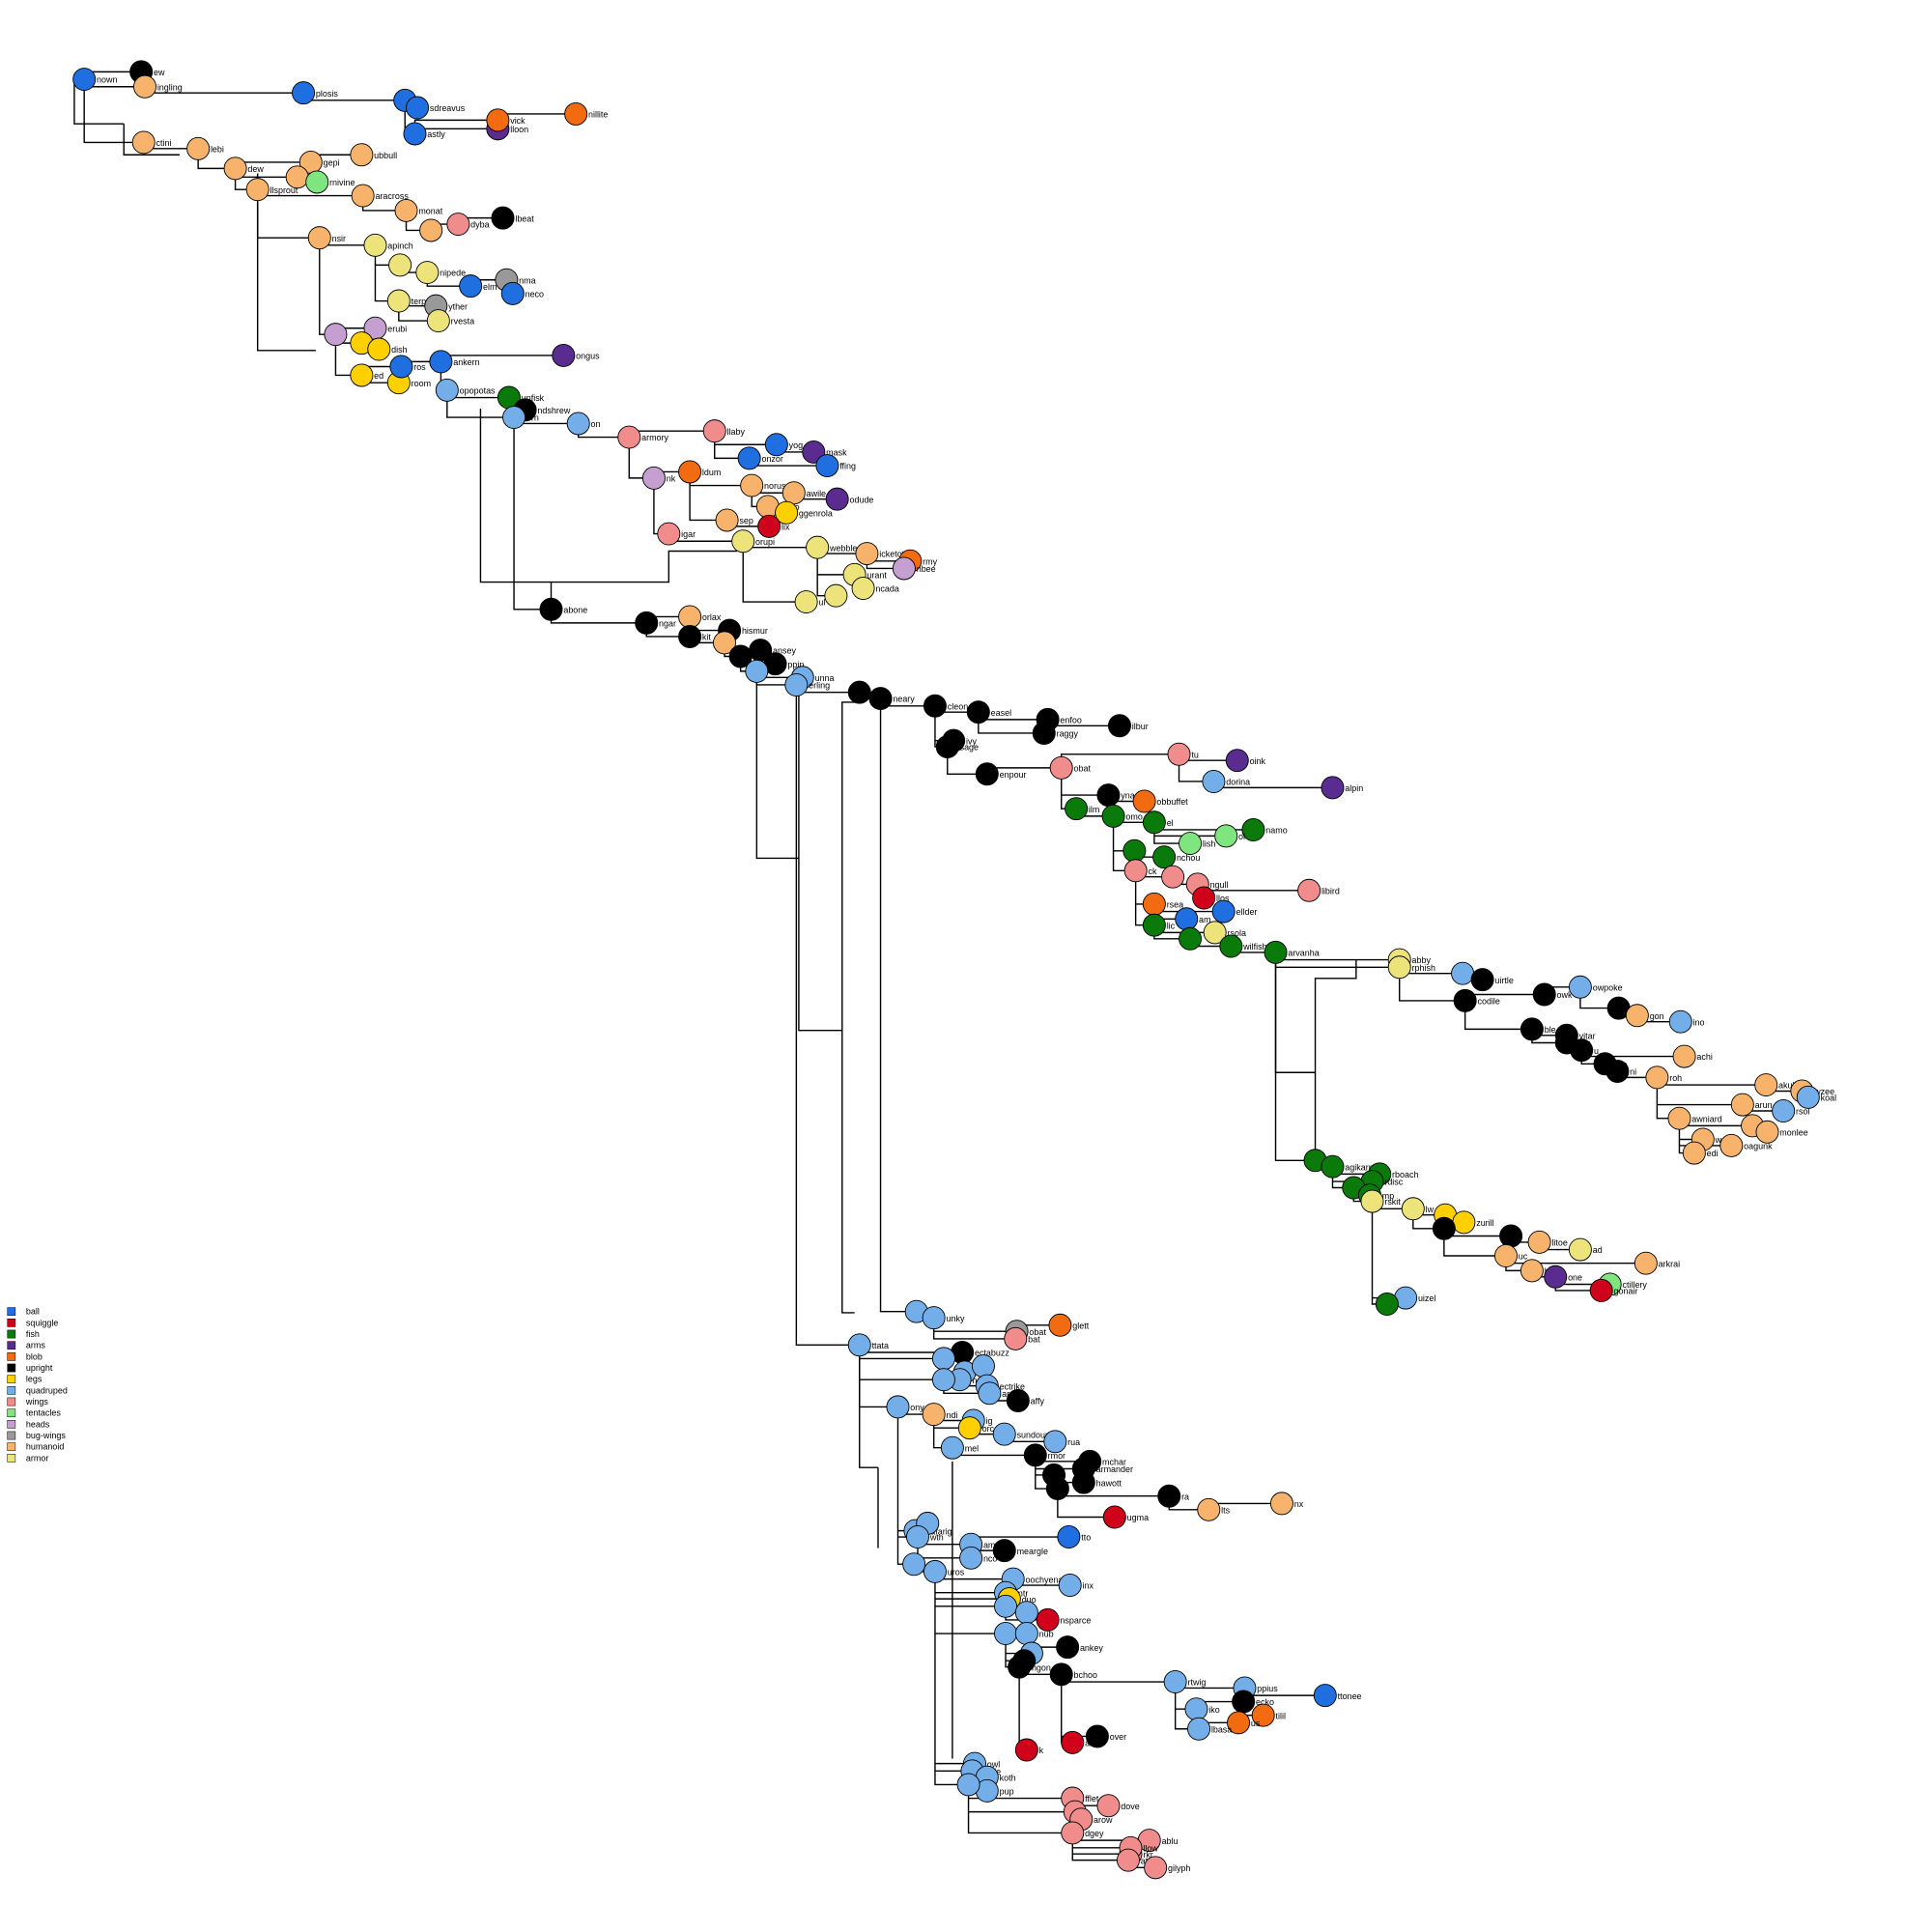 The width and height of the screenshot is (1932, 1932). Describe the element at coordinates (284, 190) in the screenshot. I see `leaf-label: llsprout` at that location.